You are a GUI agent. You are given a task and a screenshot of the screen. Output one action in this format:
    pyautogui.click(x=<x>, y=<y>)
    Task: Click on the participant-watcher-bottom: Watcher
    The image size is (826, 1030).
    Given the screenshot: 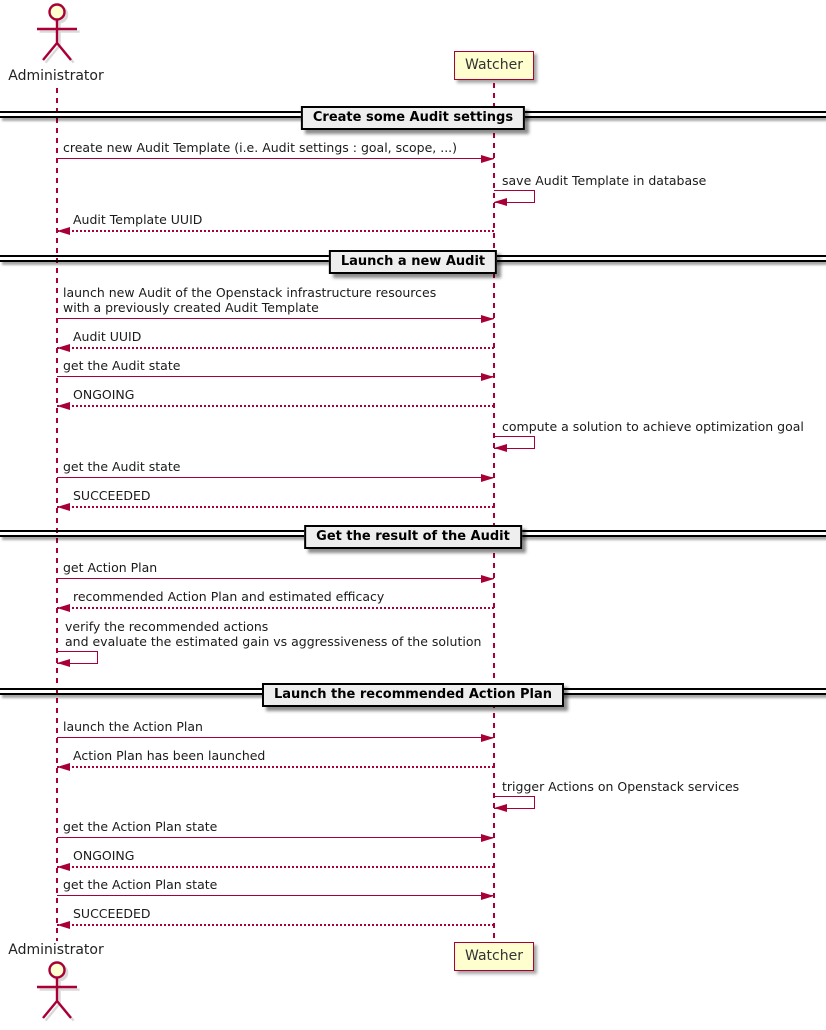 What is the action you would take?
    pyautogui.click(x=494, y=956)
    